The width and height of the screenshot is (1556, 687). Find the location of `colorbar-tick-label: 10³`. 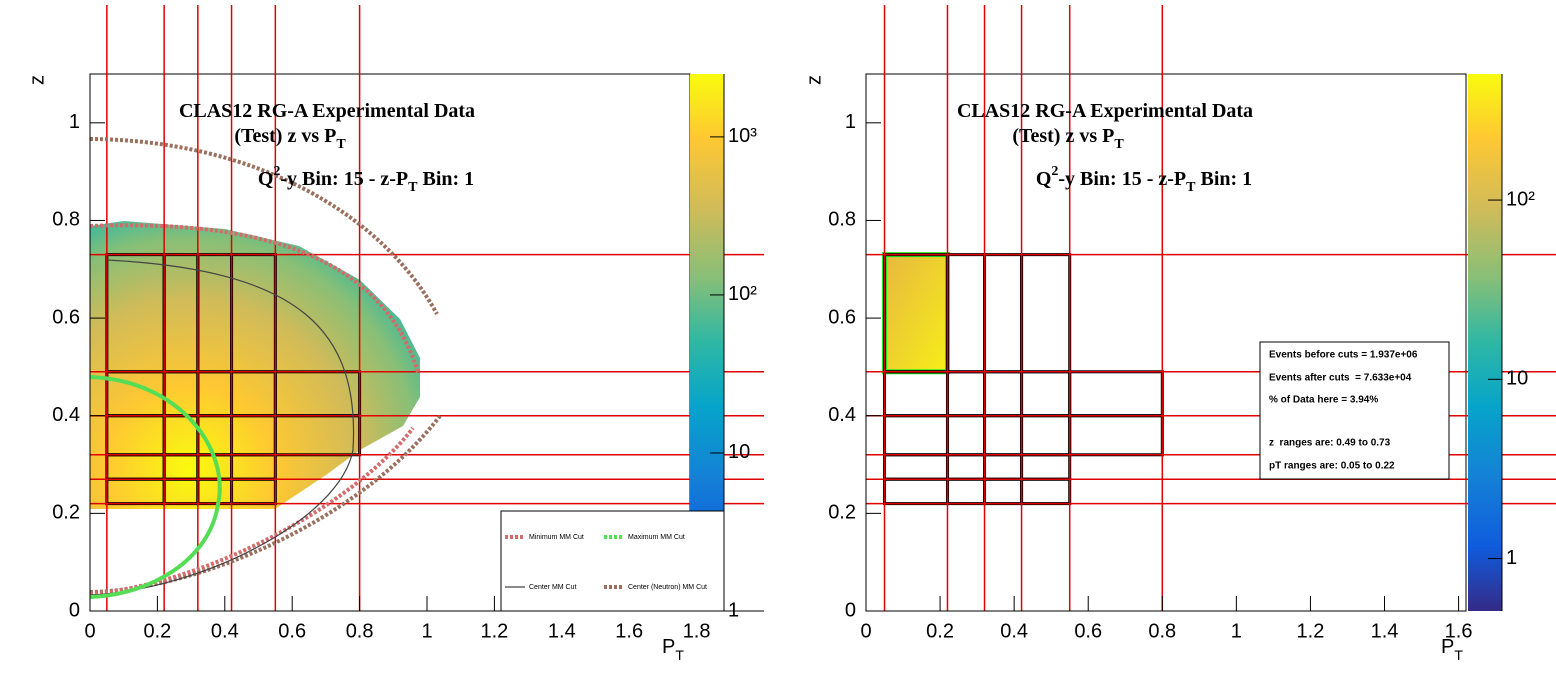

colorbar-tick-label: 10³ is located at coordinates (742, 136).